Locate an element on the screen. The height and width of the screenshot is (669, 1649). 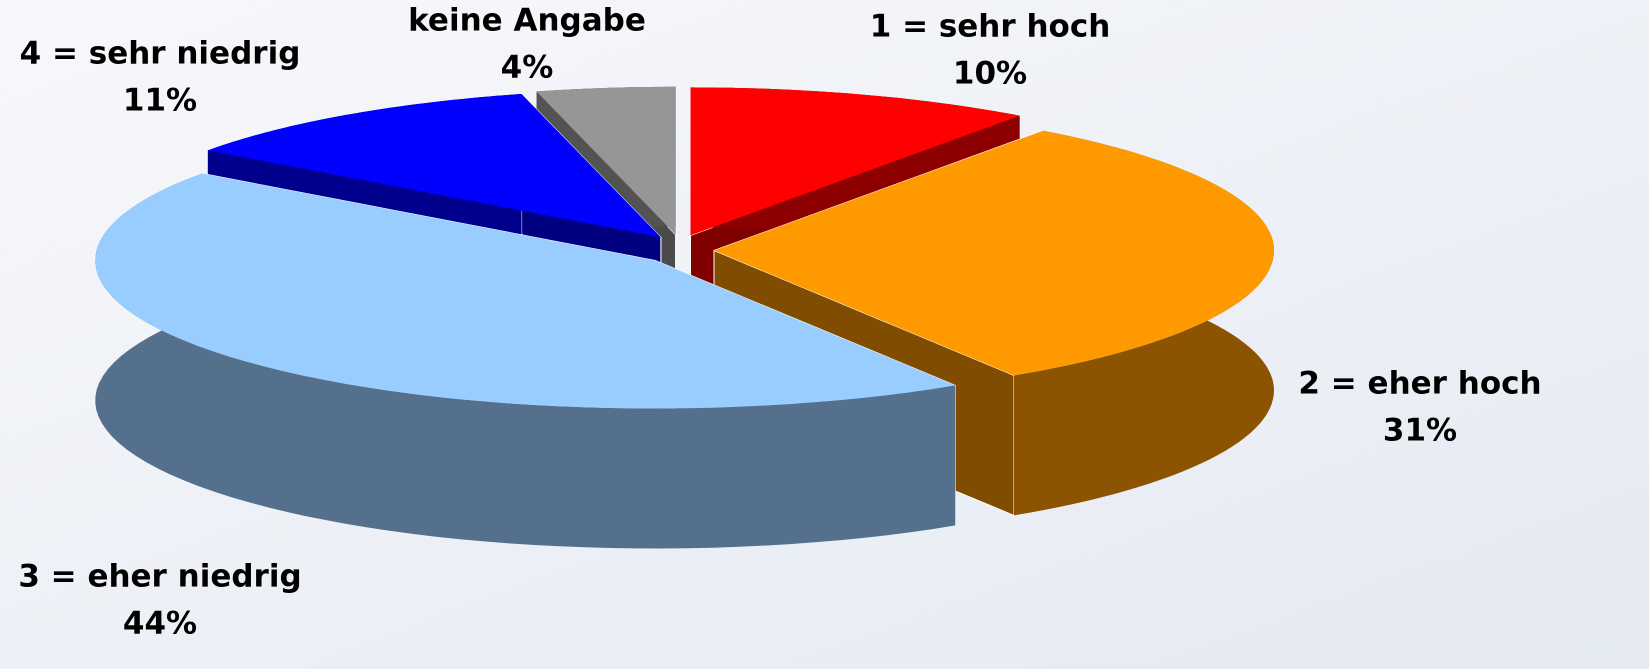
slice-value-label: 11% is located at coordinates (160, 101).